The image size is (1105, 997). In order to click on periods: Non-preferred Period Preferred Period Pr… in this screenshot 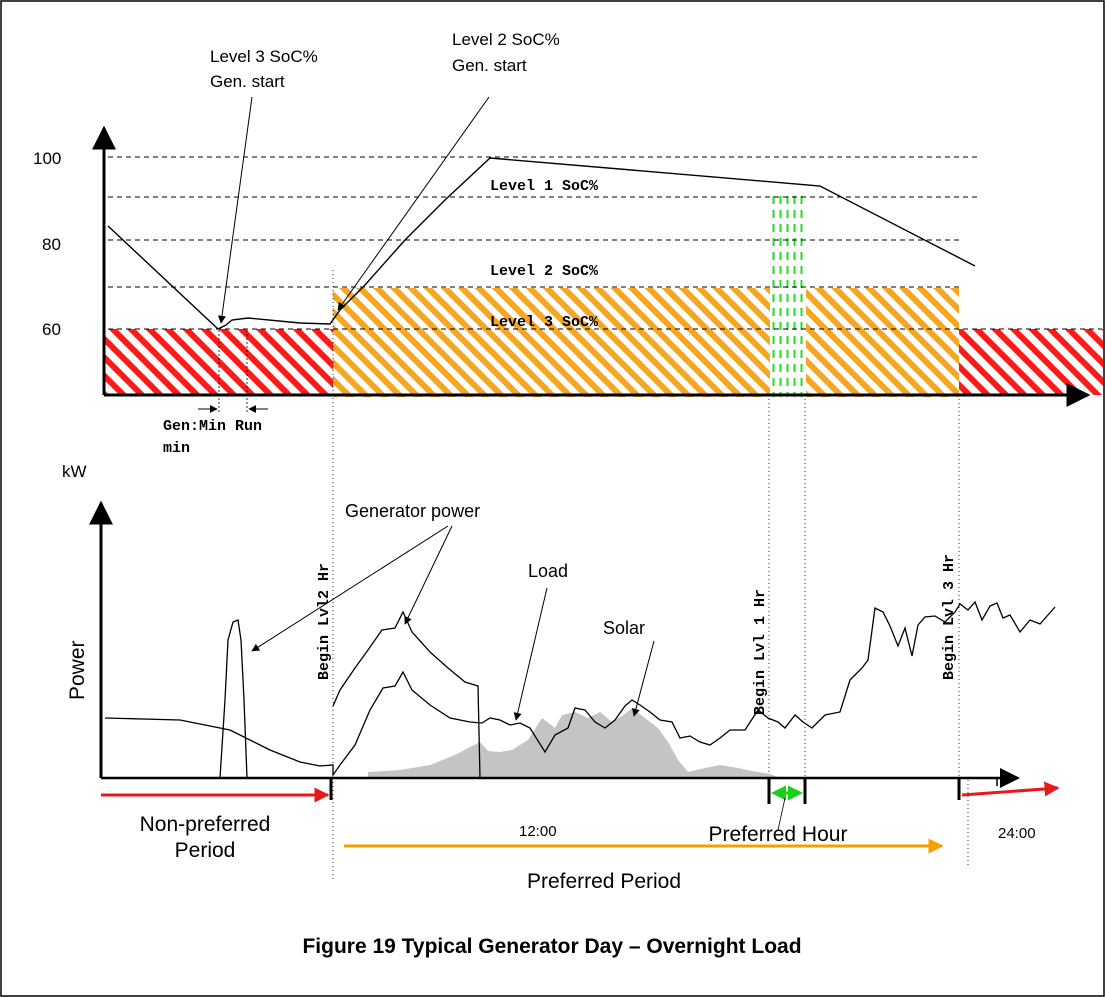, I will do `click(580, 837)`.